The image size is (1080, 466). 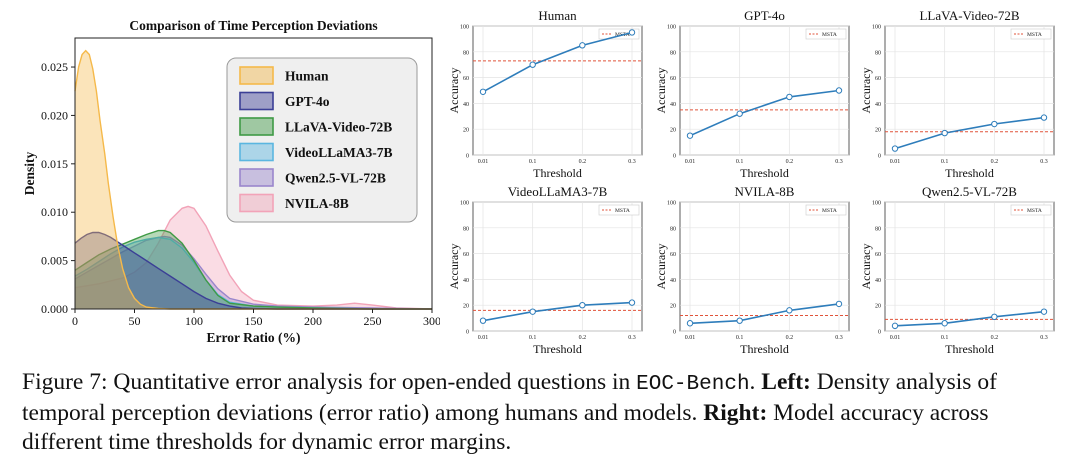 What do you see at coordinates (75, 321) in the screenshot?
I see `x-tick-label: 0` at bounding box center [75, 321].